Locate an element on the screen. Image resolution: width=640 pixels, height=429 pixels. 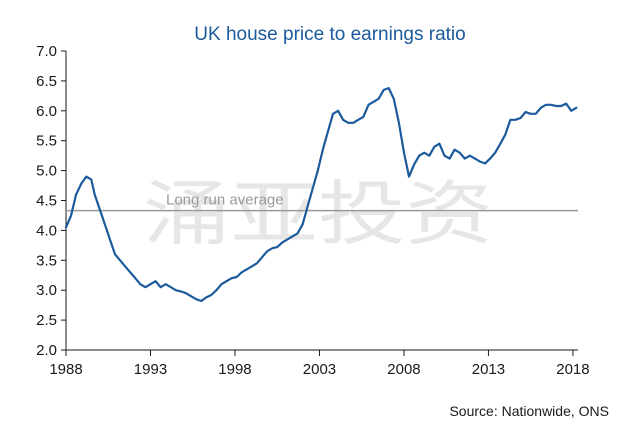
y-tick-label: 4.0 is located at coordinates (46, 230).